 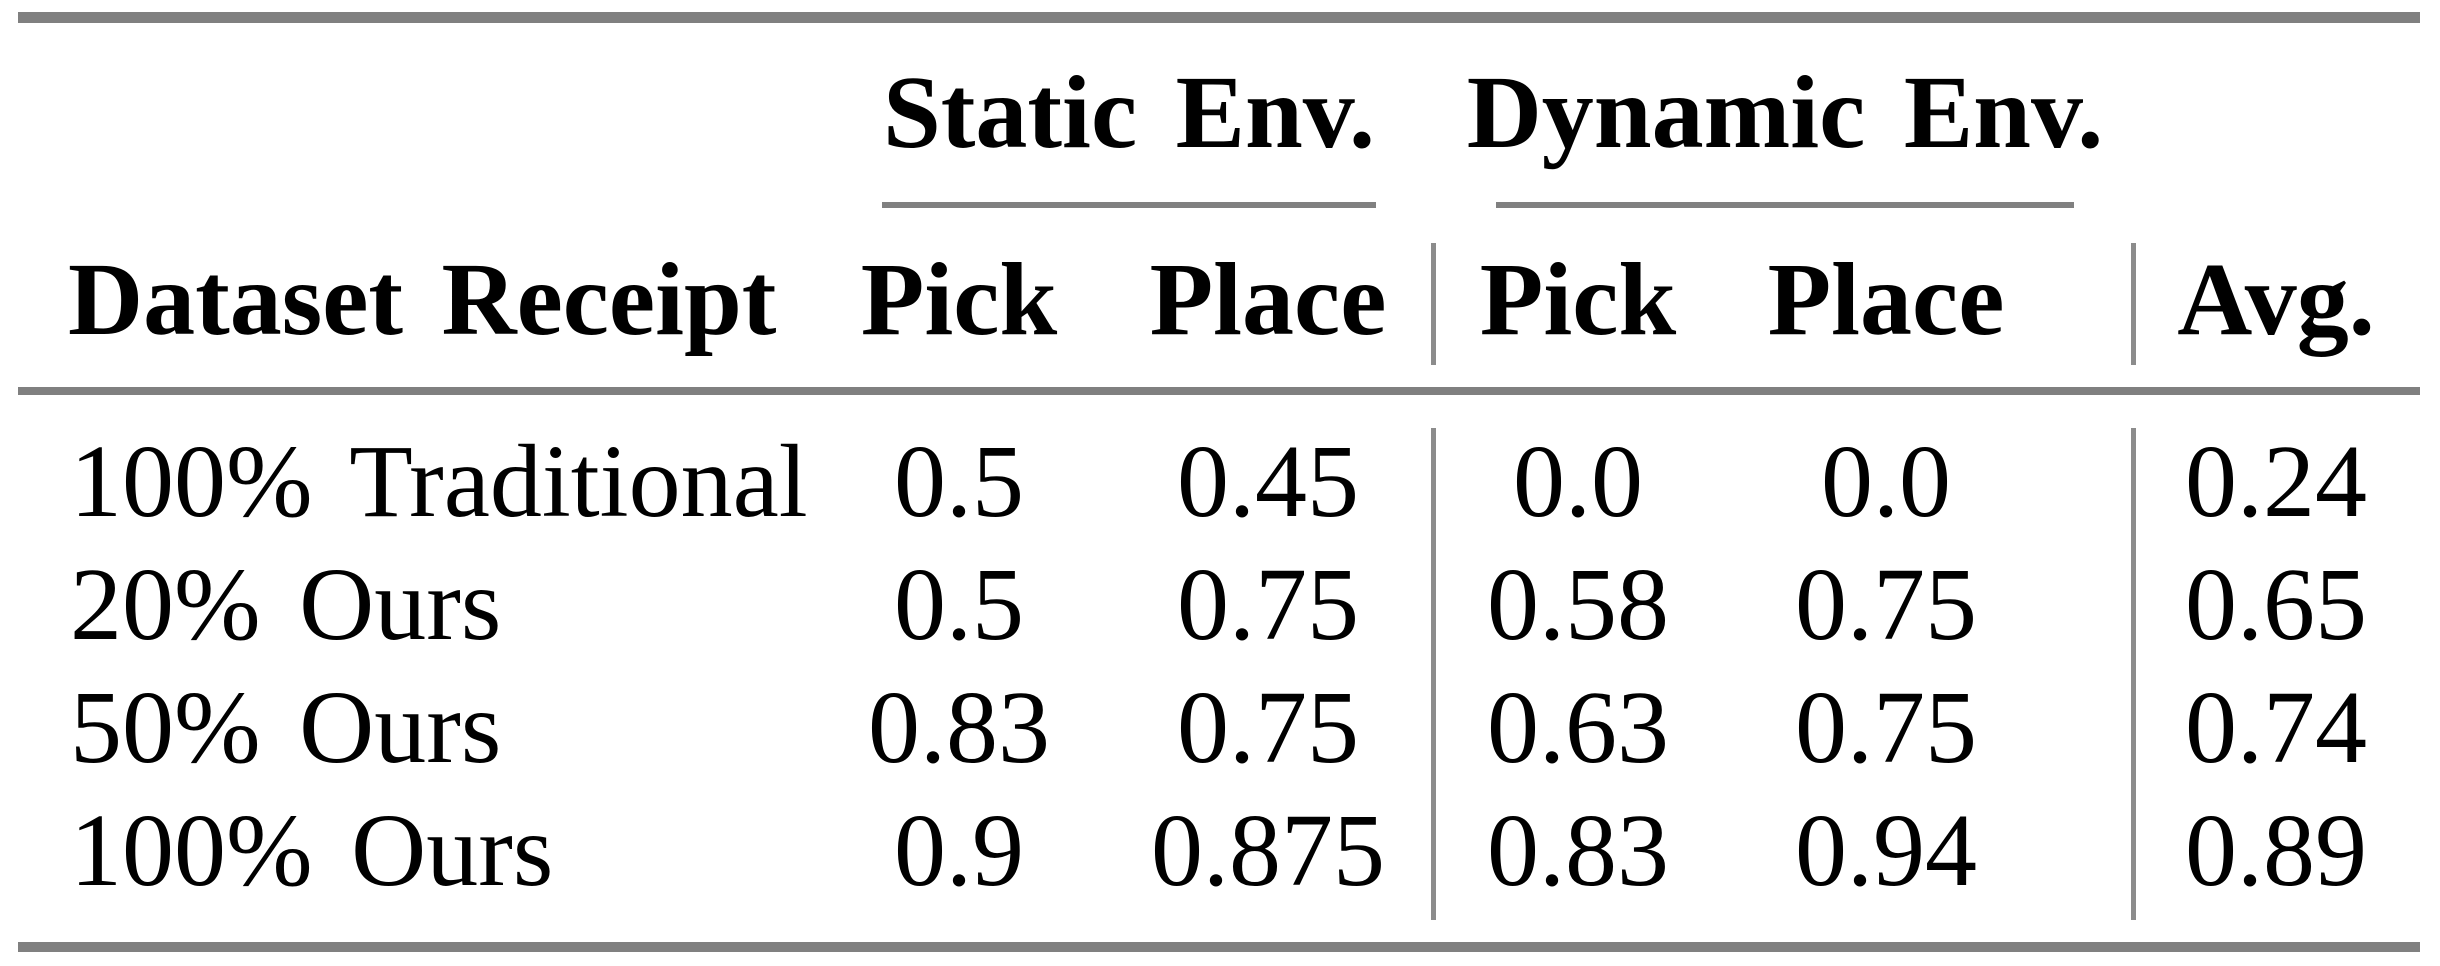 What do you see at coordinates (2276, 850) in the screenshot?
I see `cell-avg: 0.89` at bounding box center [2276, 850].